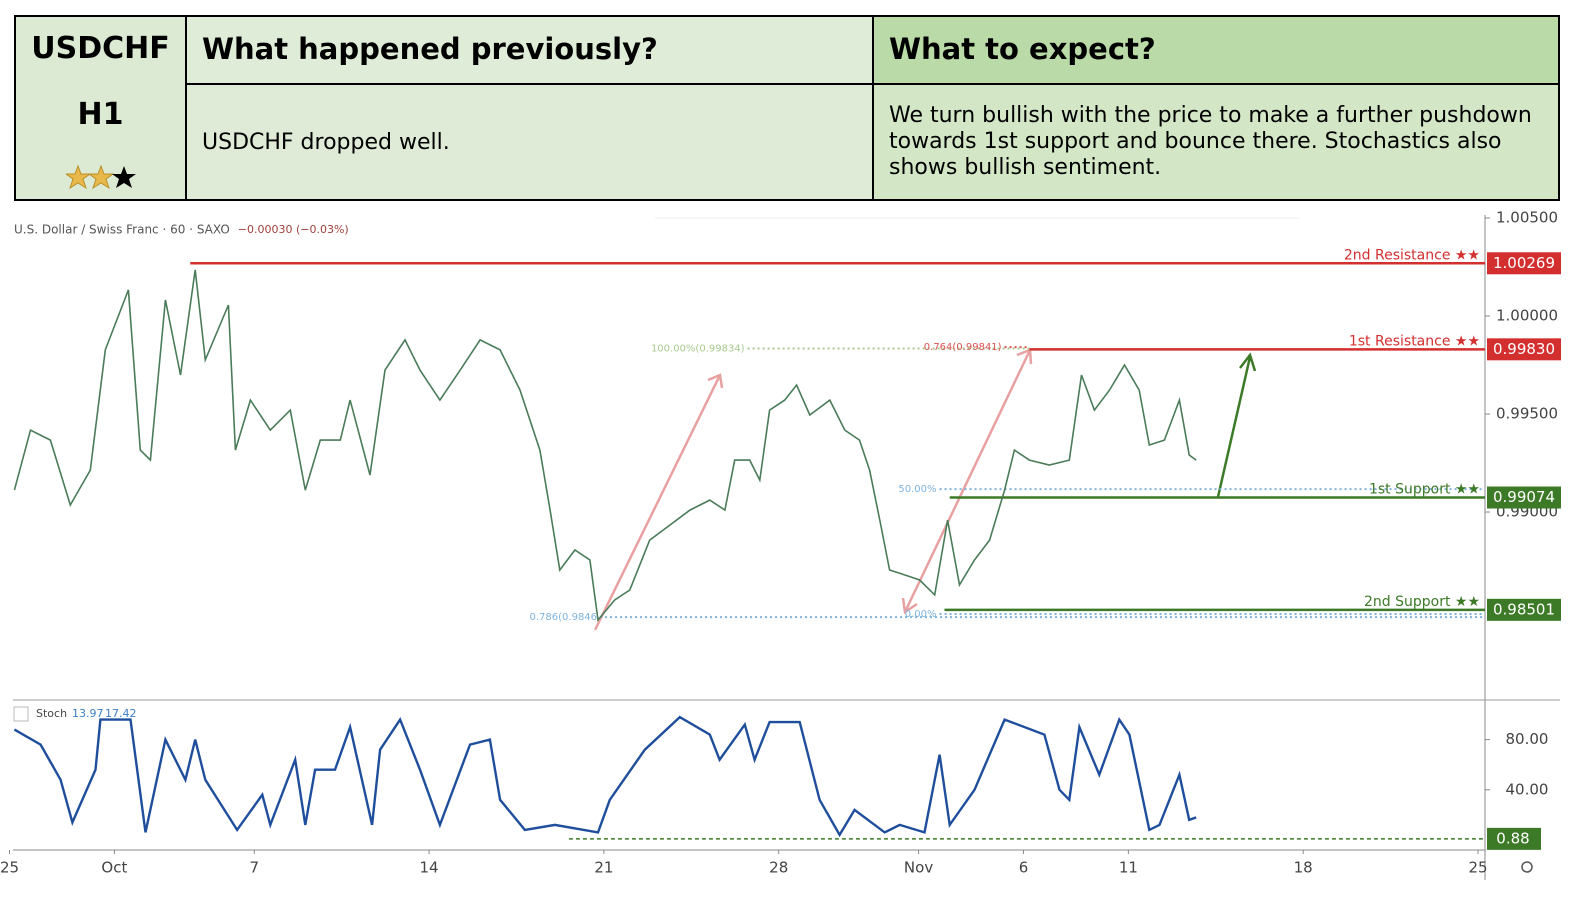 The width and height of the screenshot is (1582, 914). I want to click on level-name: 1st Support ★★, so click(1424, 490).